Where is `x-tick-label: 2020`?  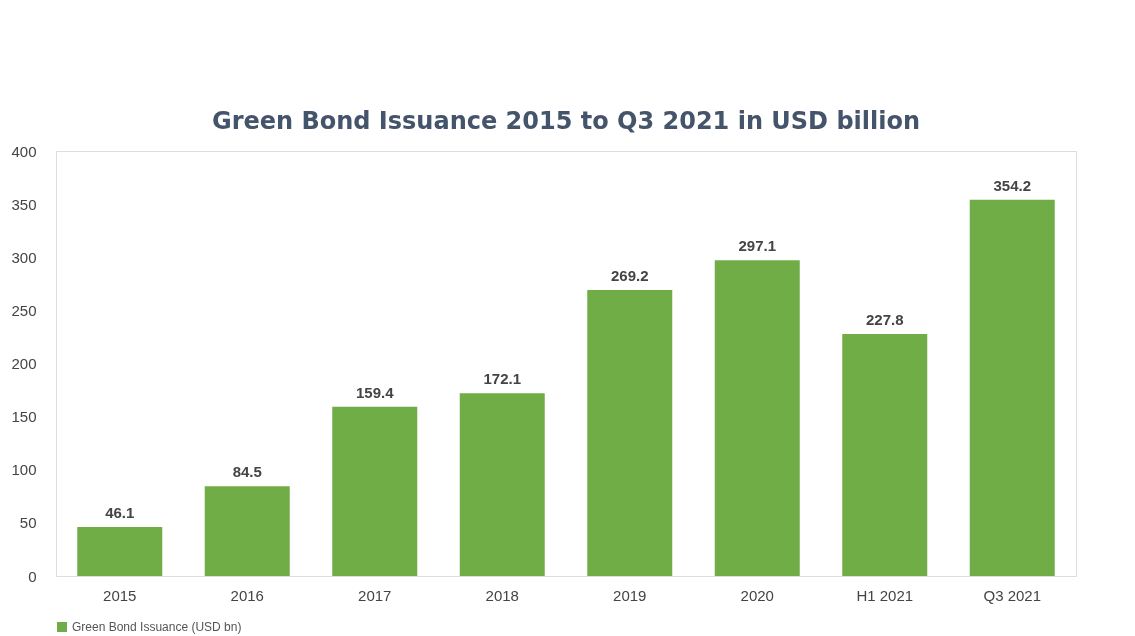
x-tick-label: 2020 is located at coordinates (757, 595).